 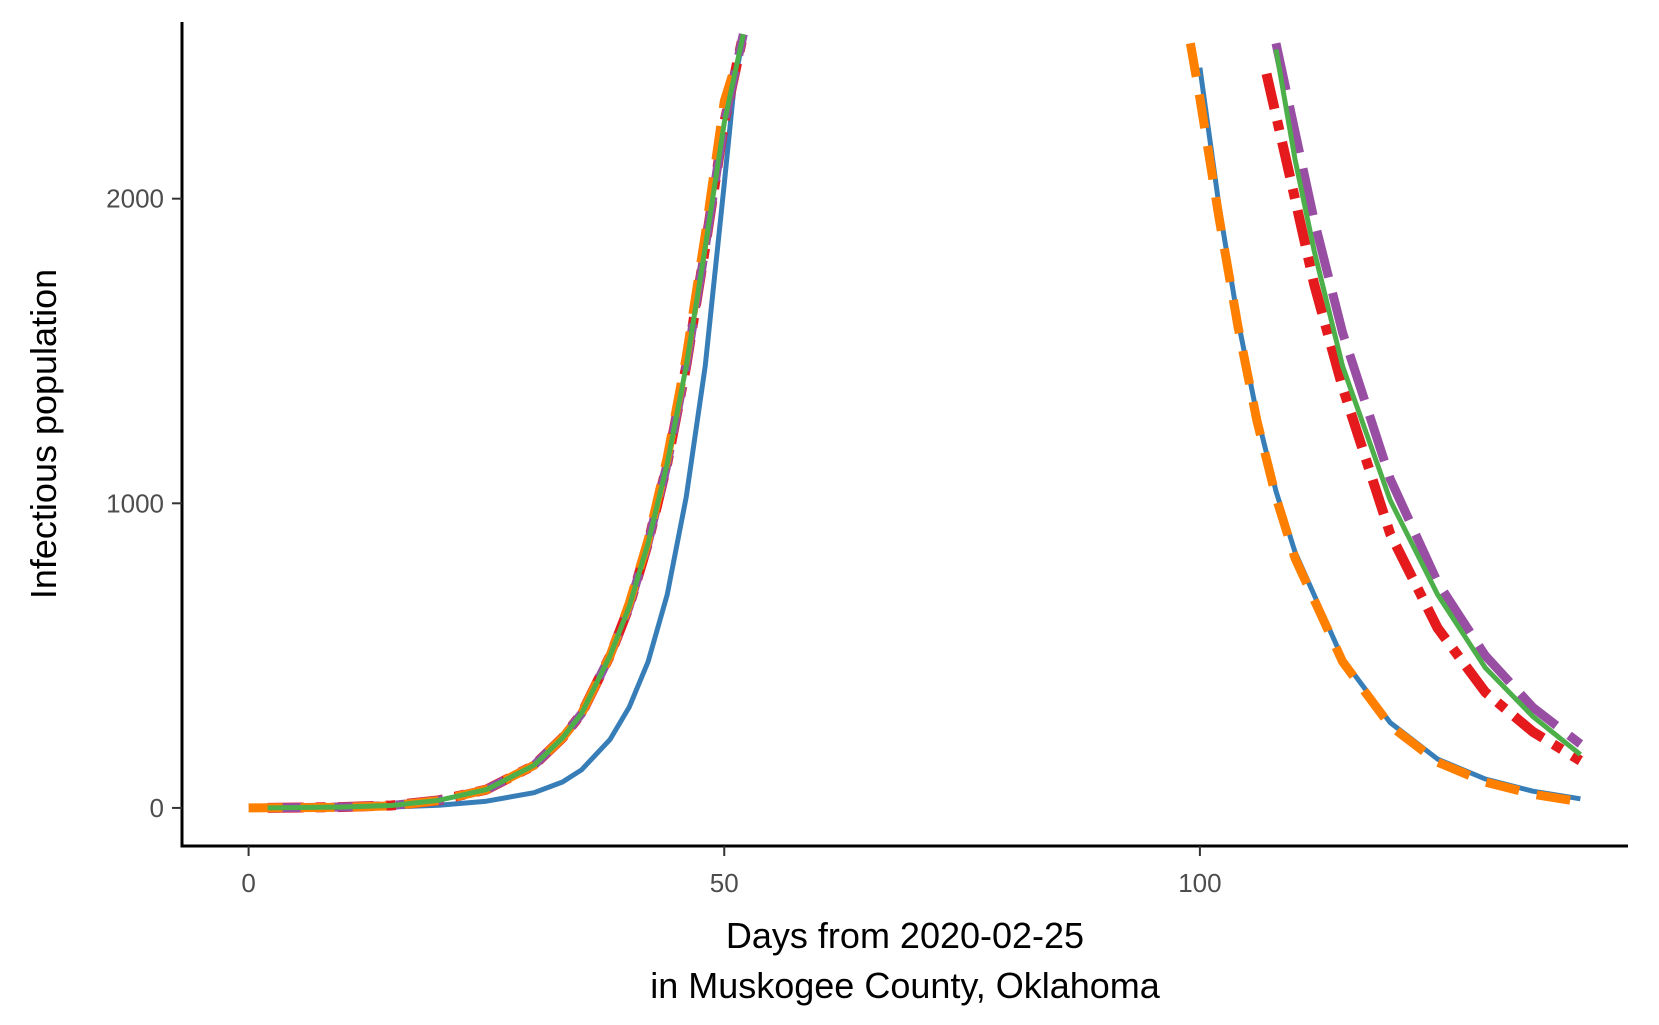 What do you see at coordinates (248, 883) in the screenshot?
I see `x-tick-label: 0` at bounding box center [248, 883].